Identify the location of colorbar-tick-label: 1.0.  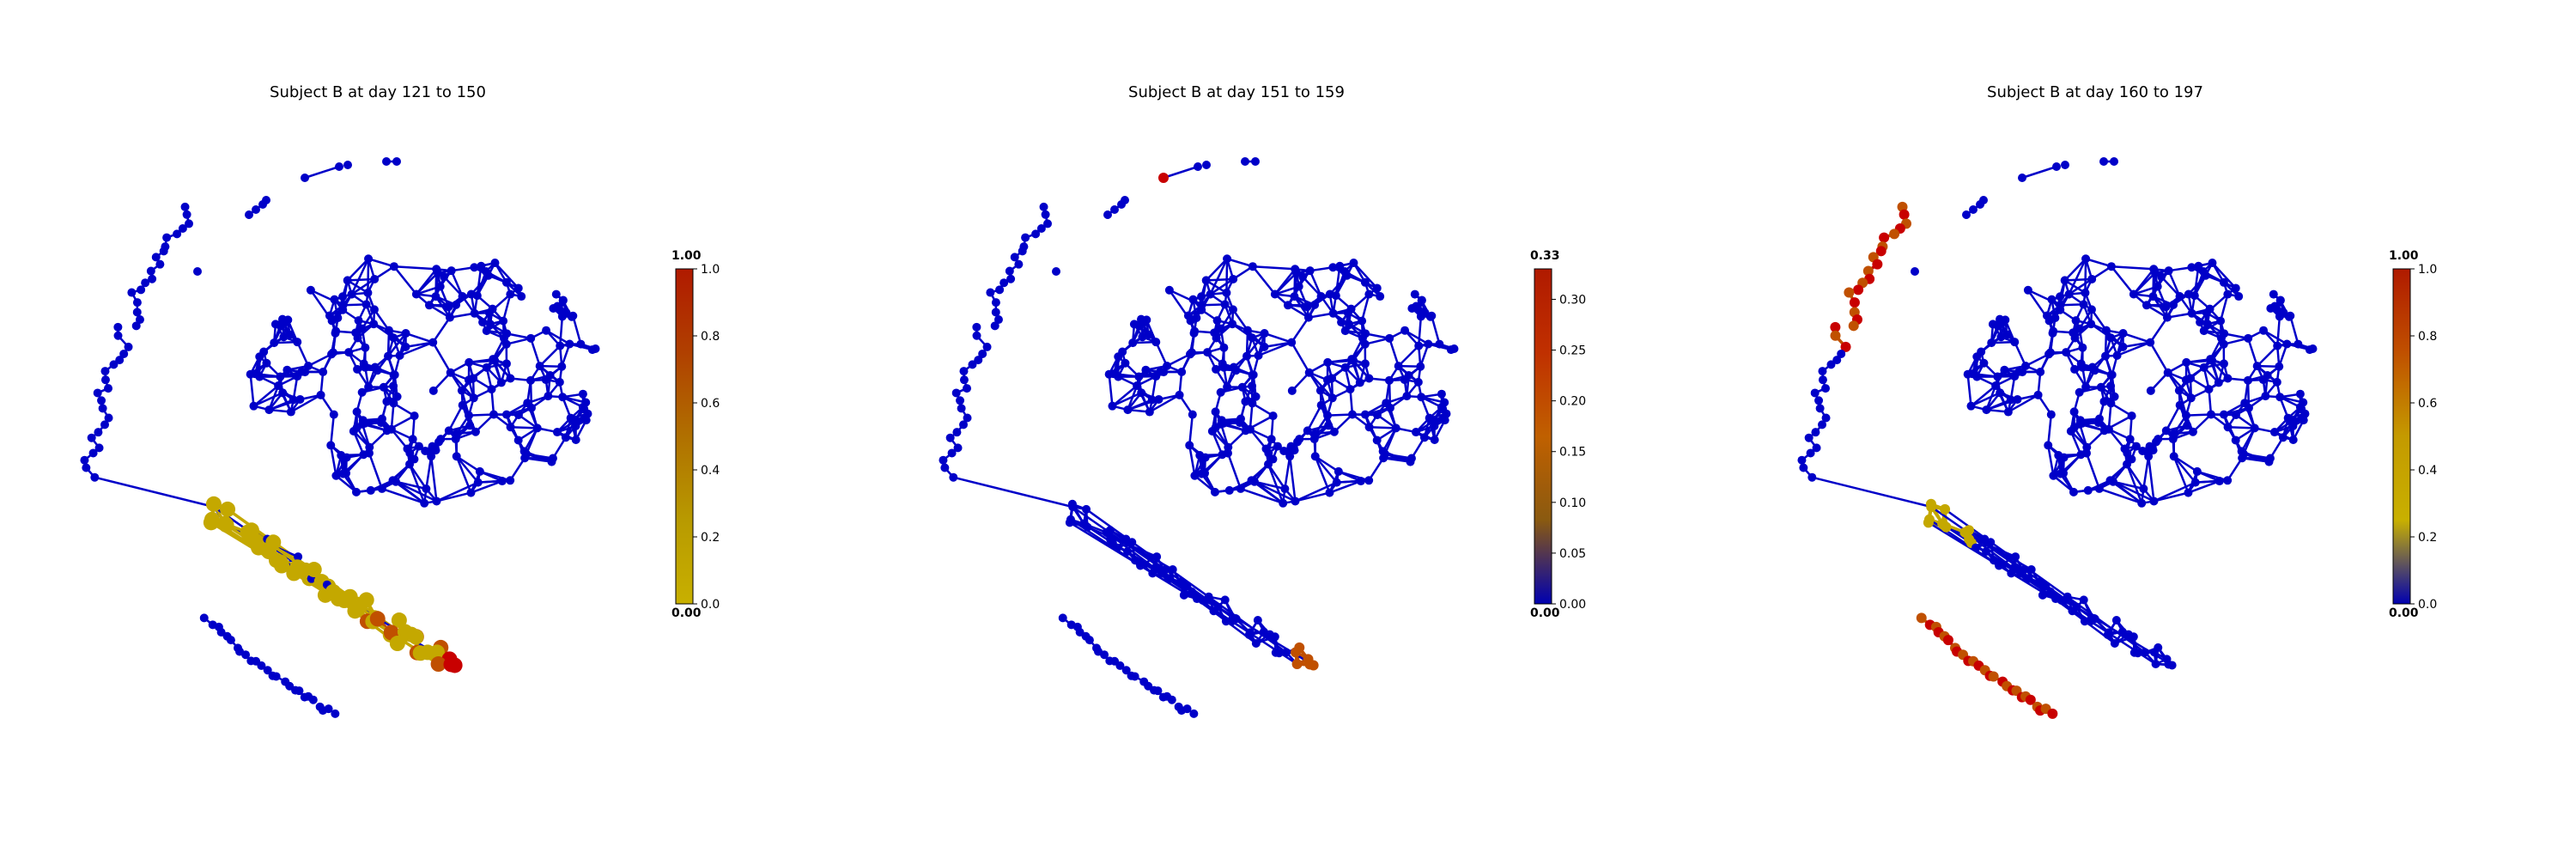
(711, 270).